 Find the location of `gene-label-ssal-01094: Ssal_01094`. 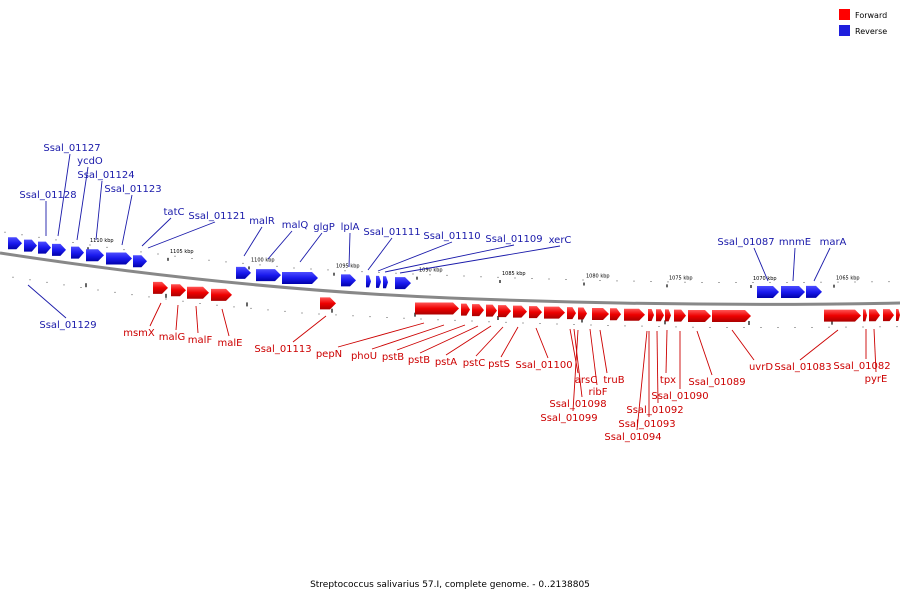

gene-label-ssal-01094: Ssal_01094 is located at coordinates (632, 437).